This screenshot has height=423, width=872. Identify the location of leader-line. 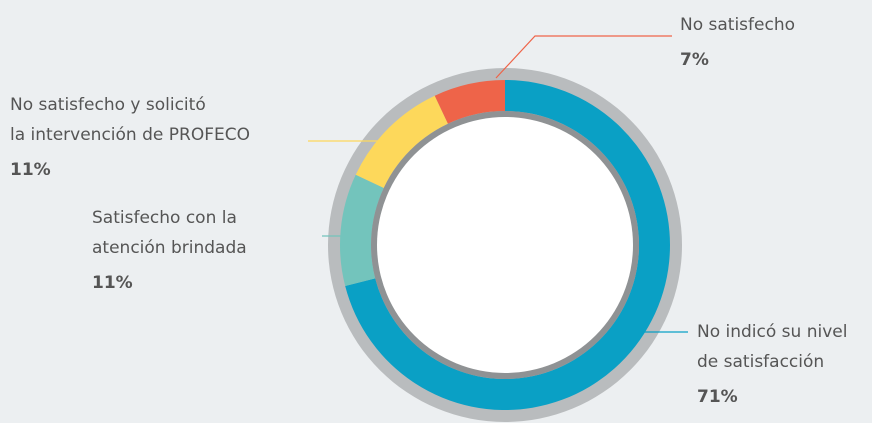
(583, 57).